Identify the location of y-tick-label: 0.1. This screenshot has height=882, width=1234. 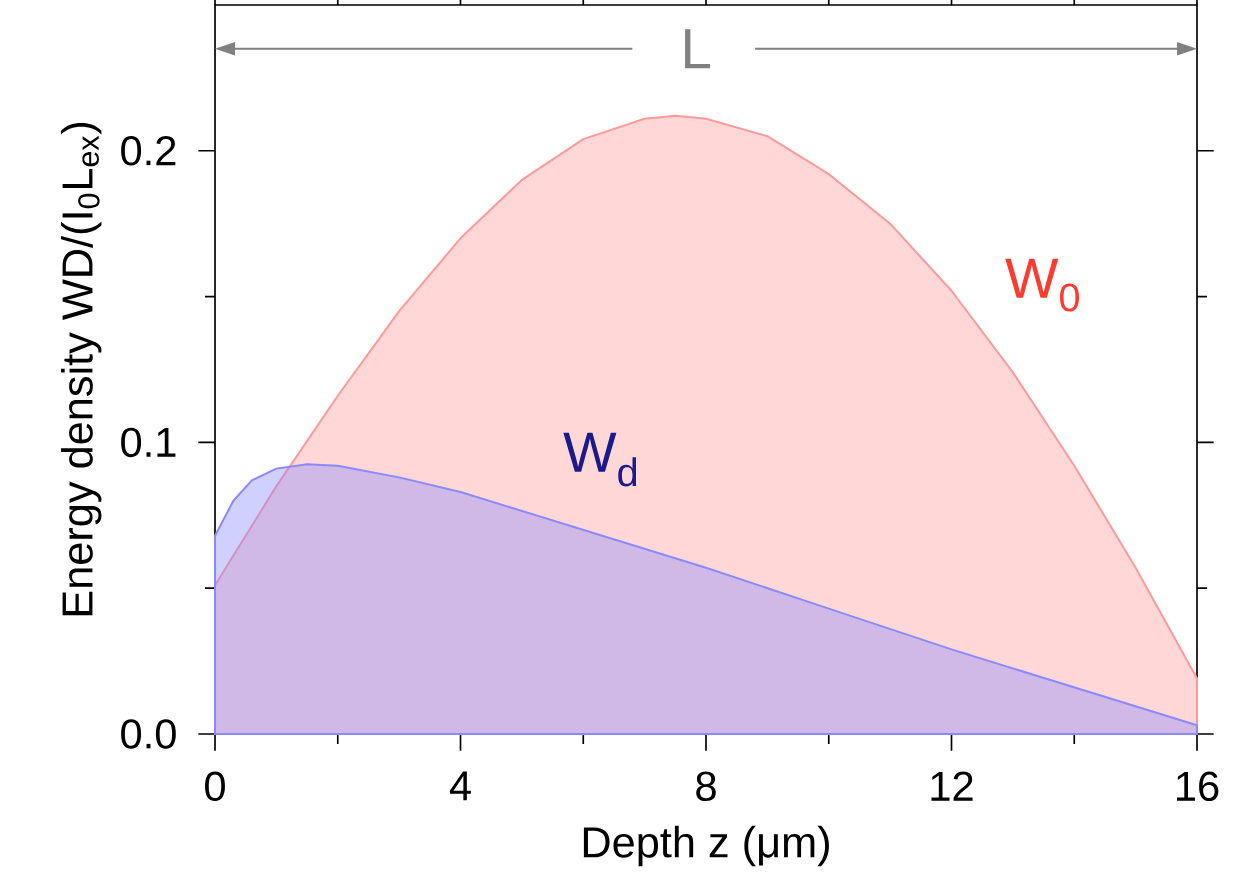
(148, 442).